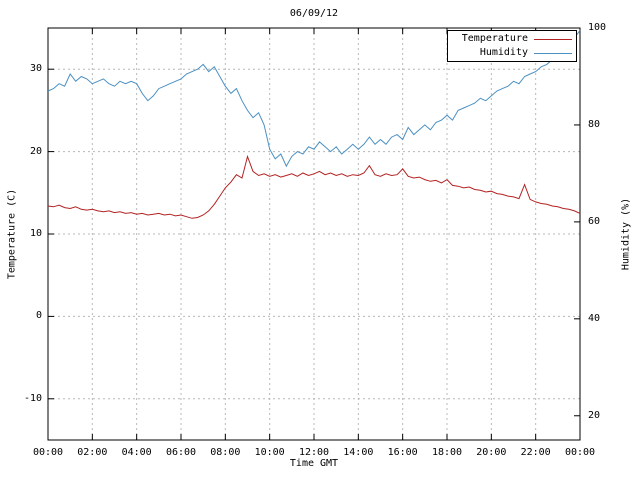  I want to click on x-tick-label: 20:00, so click(491, 452).